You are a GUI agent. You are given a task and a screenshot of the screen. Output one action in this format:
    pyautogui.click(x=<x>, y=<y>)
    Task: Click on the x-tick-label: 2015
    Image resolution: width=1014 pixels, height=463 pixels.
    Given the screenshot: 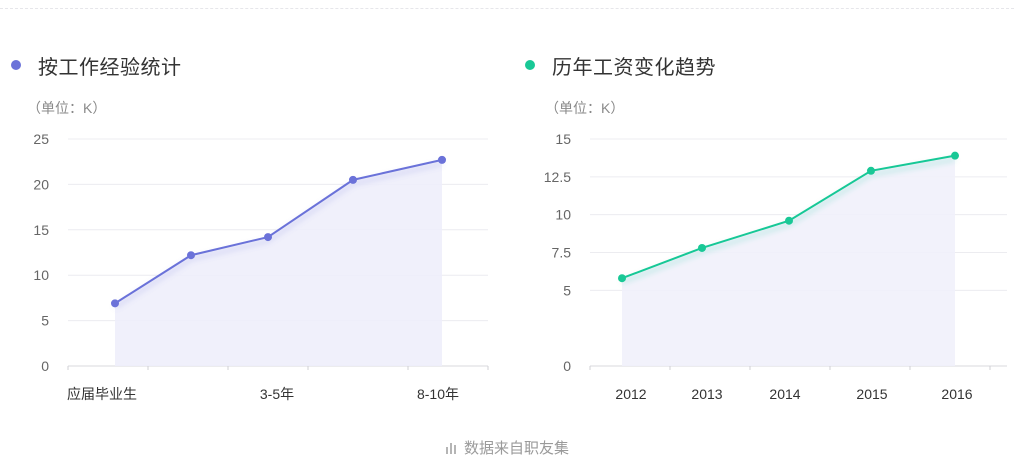 What is the action you would take?
    pyautogui.click(x=871, y=394)
    